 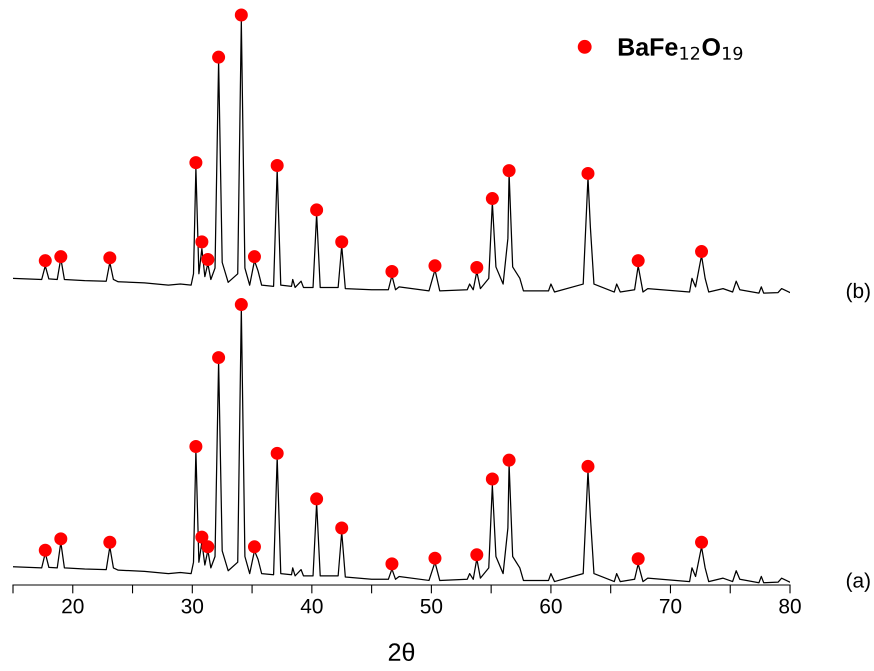 I want to click on x-axis-title: 2θ, so click(x=401, y=651).